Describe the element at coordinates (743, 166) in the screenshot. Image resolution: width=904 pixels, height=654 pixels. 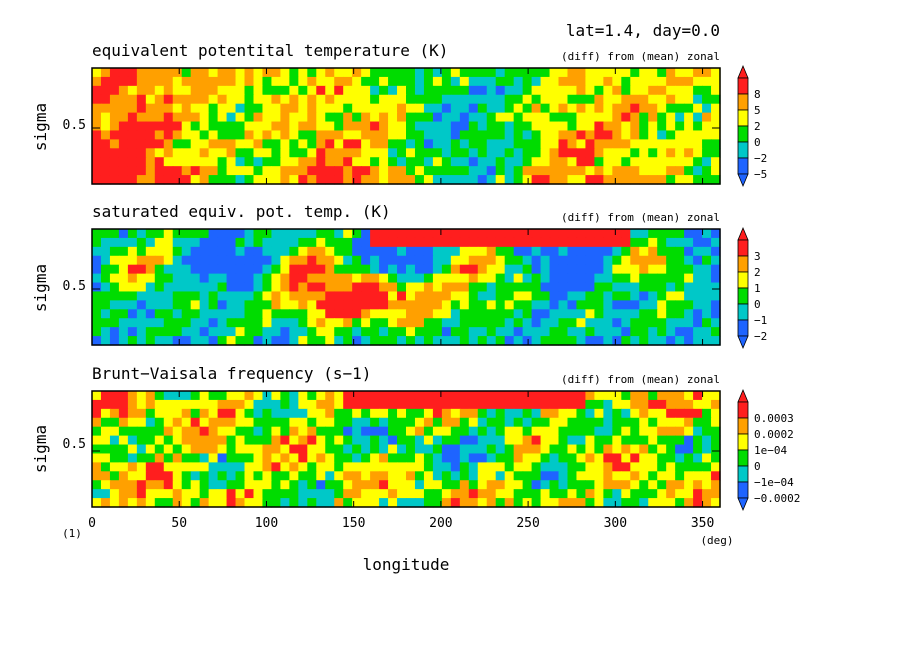
I see `colorbar-swatch` at that location.